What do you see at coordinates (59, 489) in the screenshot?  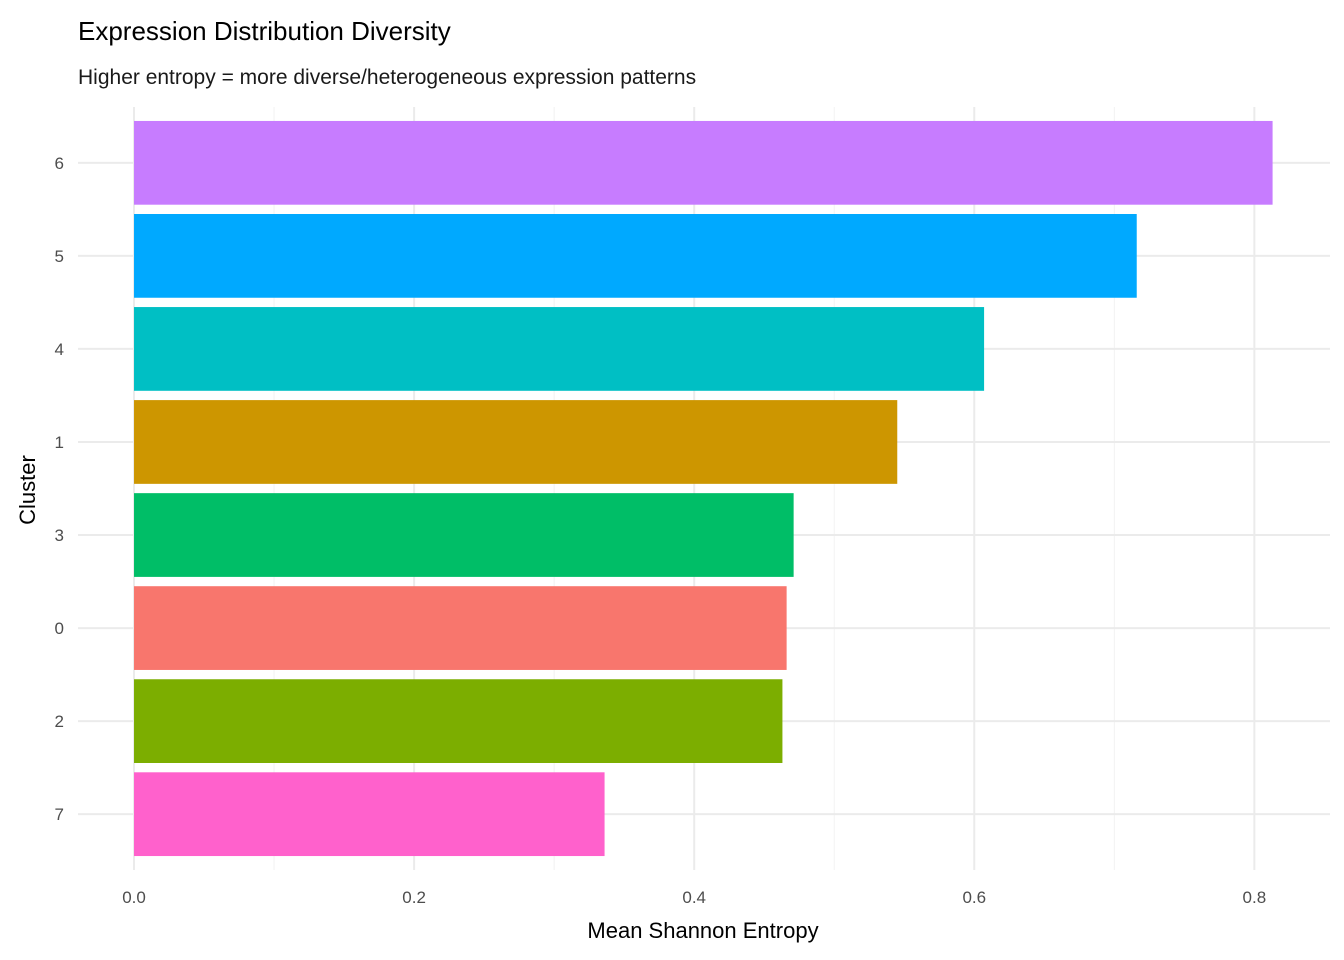 I see `y-axis-ticks: 7 2 0 3 1 4 5 6` at bounding box center [59, 489].